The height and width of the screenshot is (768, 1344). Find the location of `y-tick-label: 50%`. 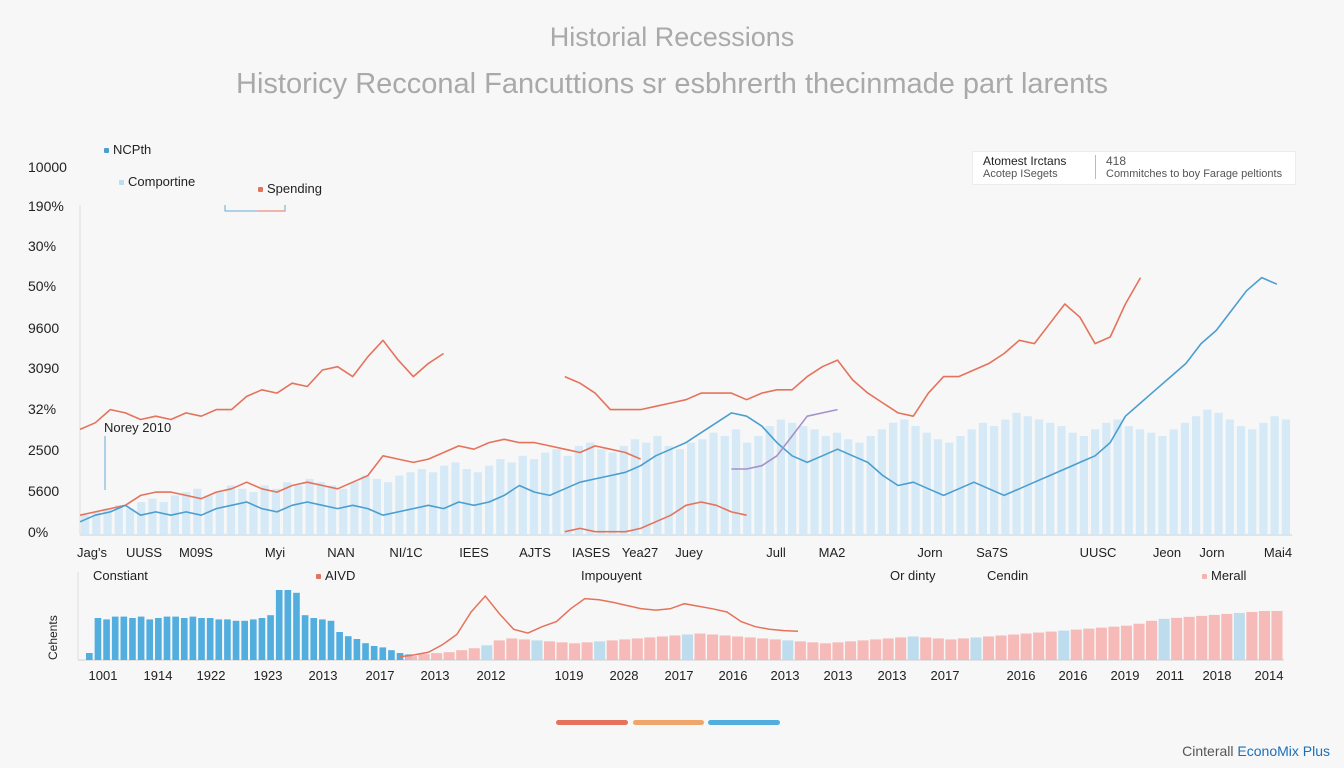

y-tick-label: 50% is located at coordinates (42, 286).